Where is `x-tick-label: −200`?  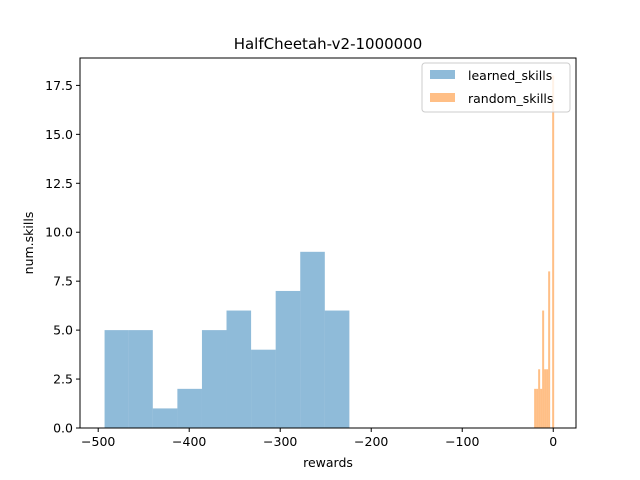 x-tick-label: −200 is located at coordinates (371, 441).